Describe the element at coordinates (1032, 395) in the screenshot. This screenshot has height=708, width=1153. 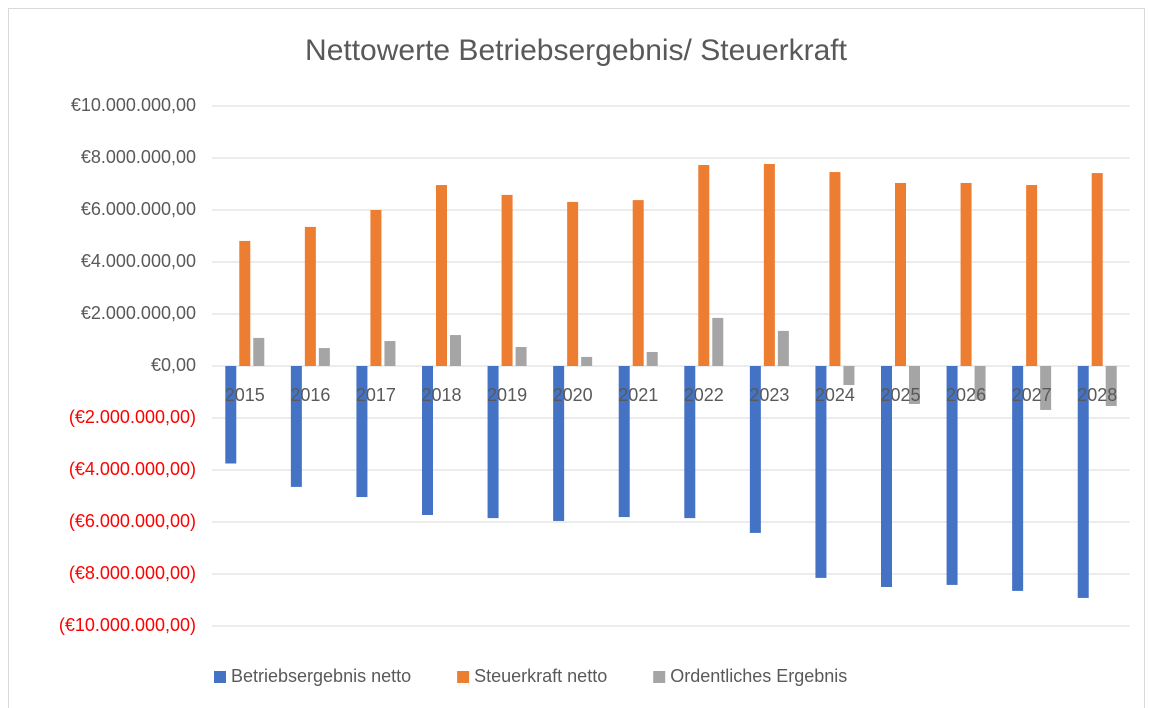
I see `x-tick-label: 2027` at that location.